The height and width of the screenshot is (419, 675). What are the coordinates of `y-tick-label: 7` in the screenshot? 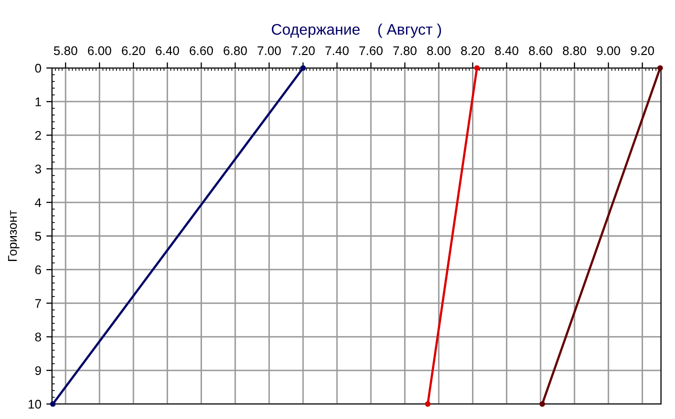 It's located at (38, 303).